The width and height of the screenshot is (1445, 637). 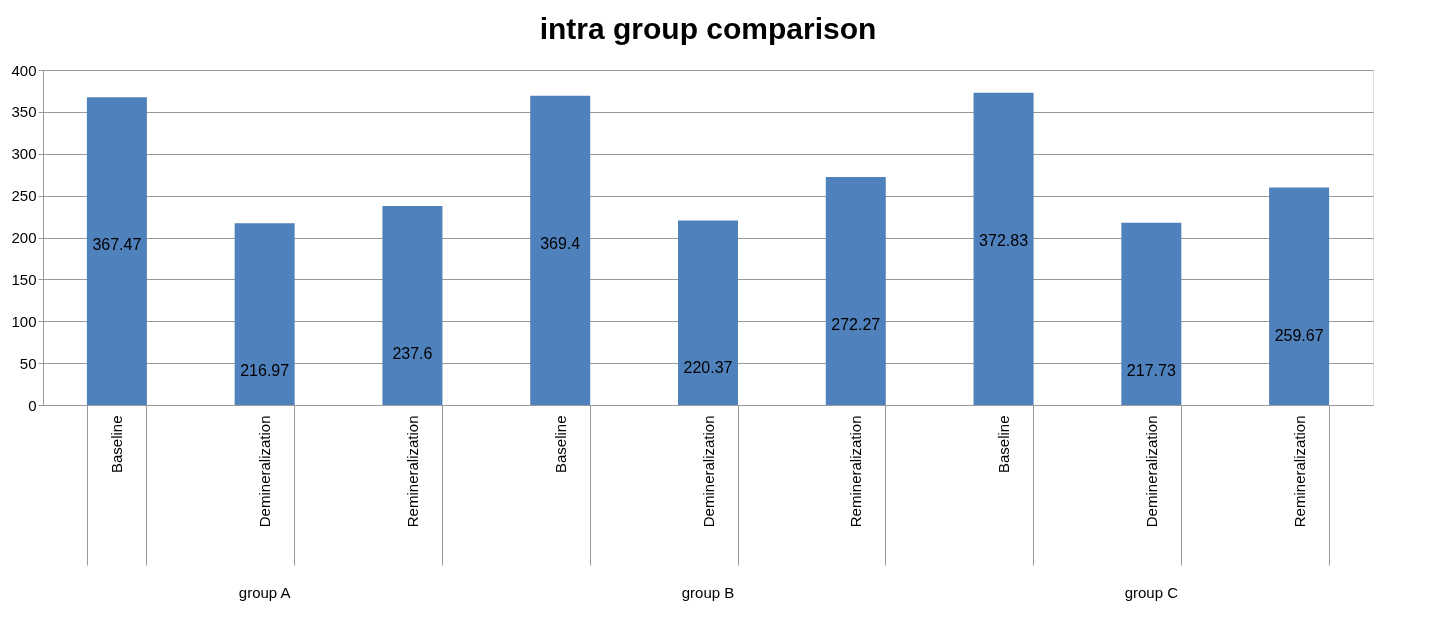 I want to click on y-tick-label: 350, so click(x=24, y=112).